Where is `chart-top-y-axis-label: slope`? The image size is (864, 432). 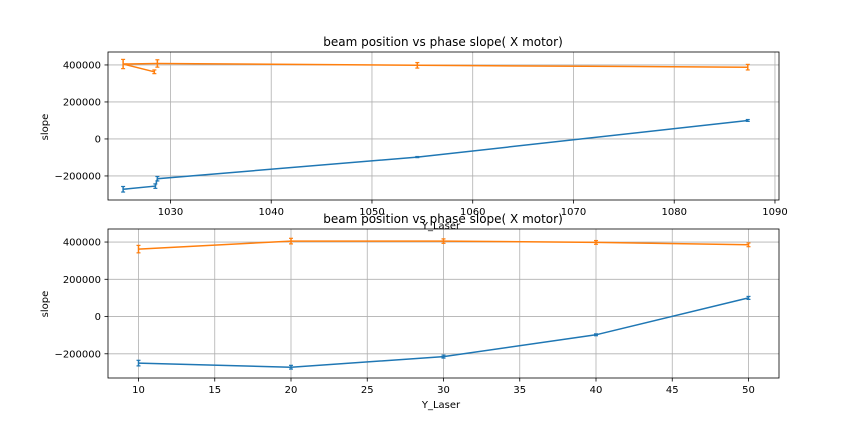
chart-top-y-axis-label: slope is located at coordinates (45, 127).